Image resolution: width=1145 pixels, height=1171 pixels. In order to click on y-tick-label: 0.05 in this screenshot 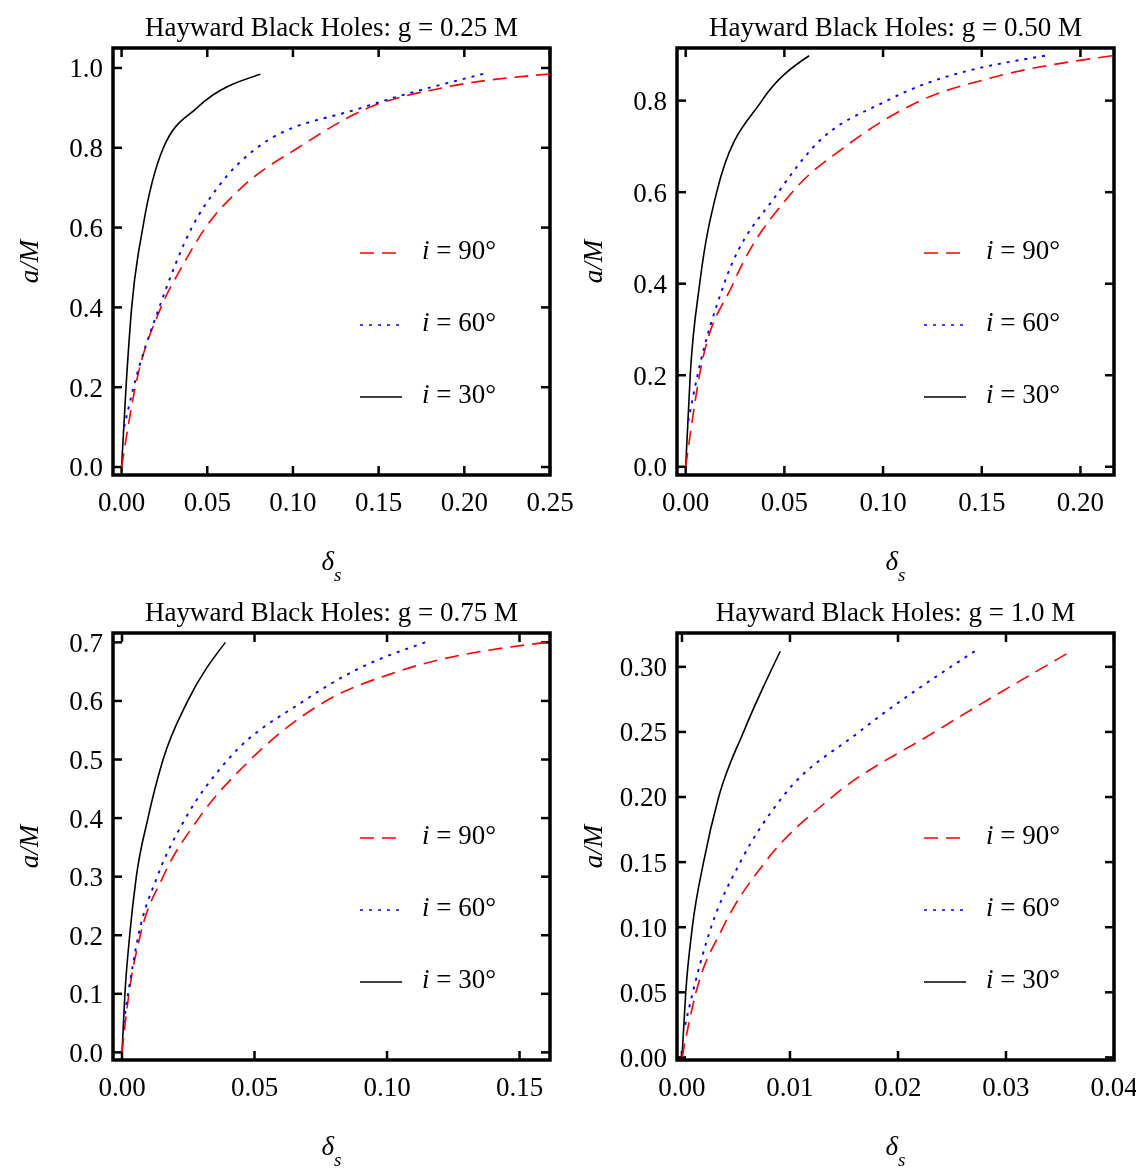, I will do `click(643, 992)`.